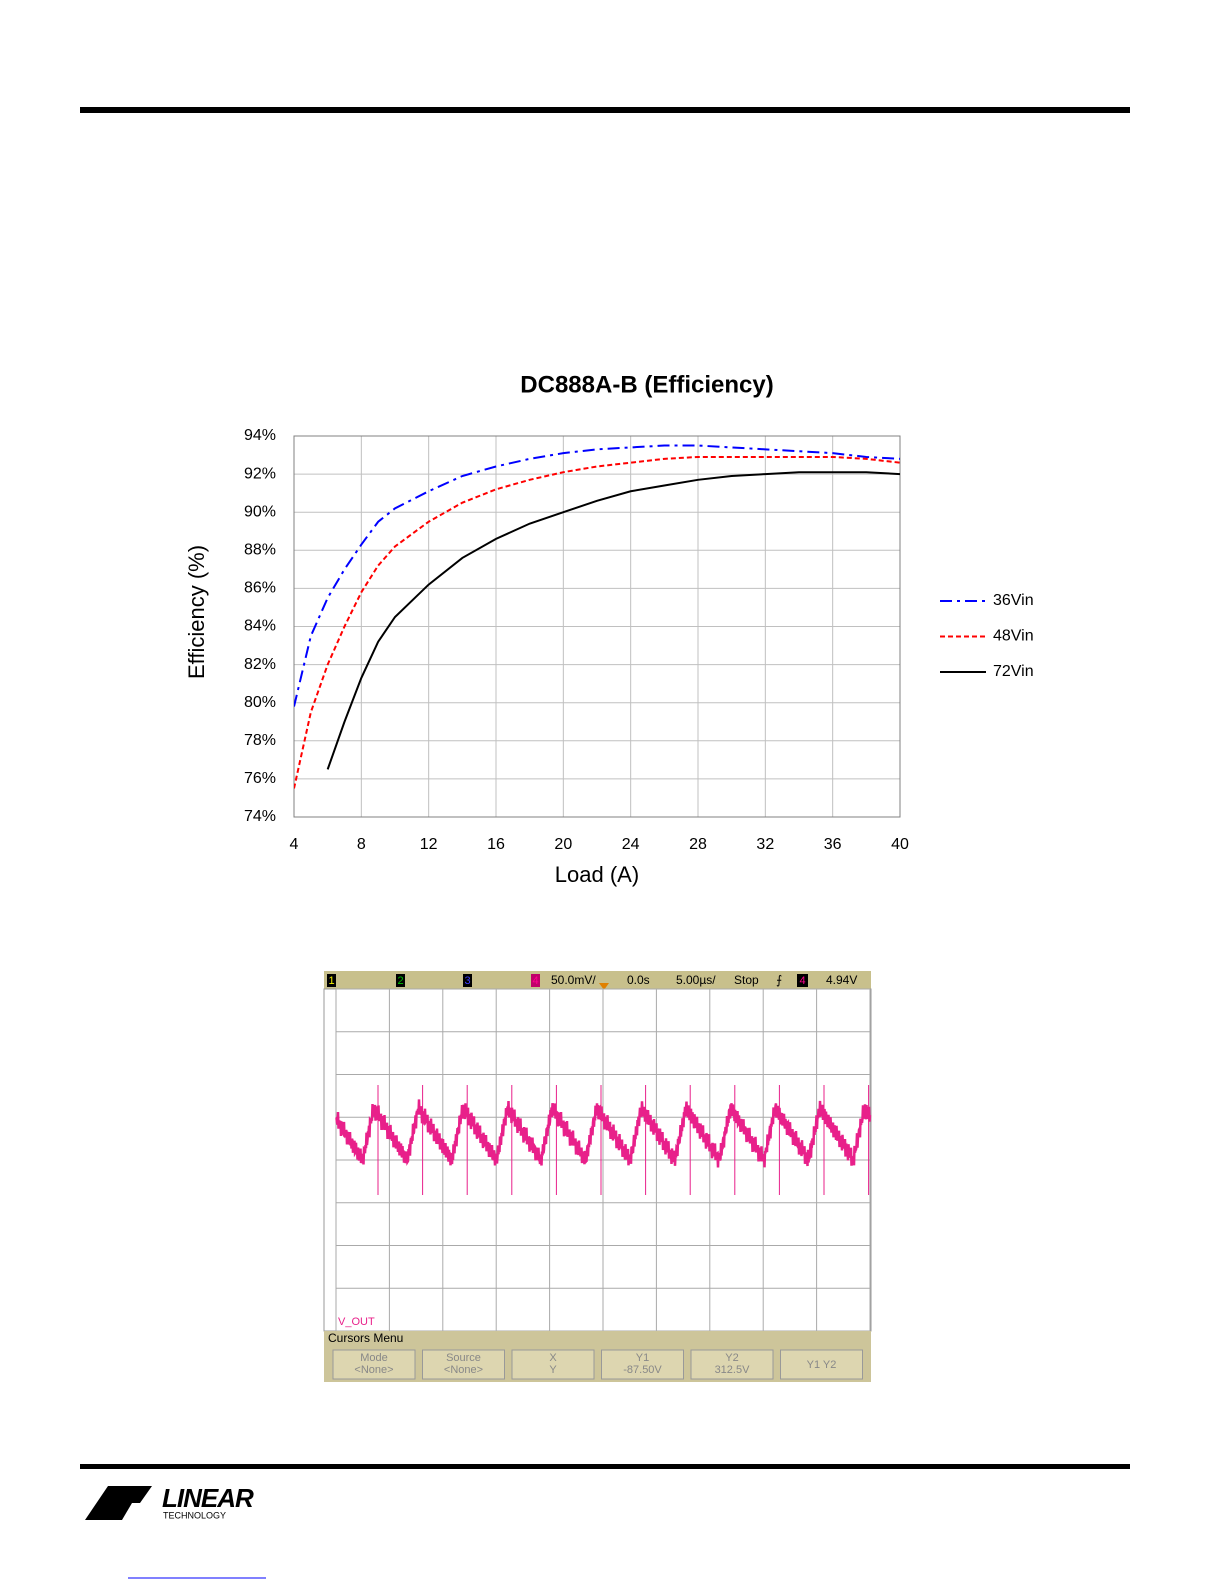  What do you see at coordinates (631, 844) in the screenshot?
I see `x-tick-label: 24` at bounding box center [631, 844].